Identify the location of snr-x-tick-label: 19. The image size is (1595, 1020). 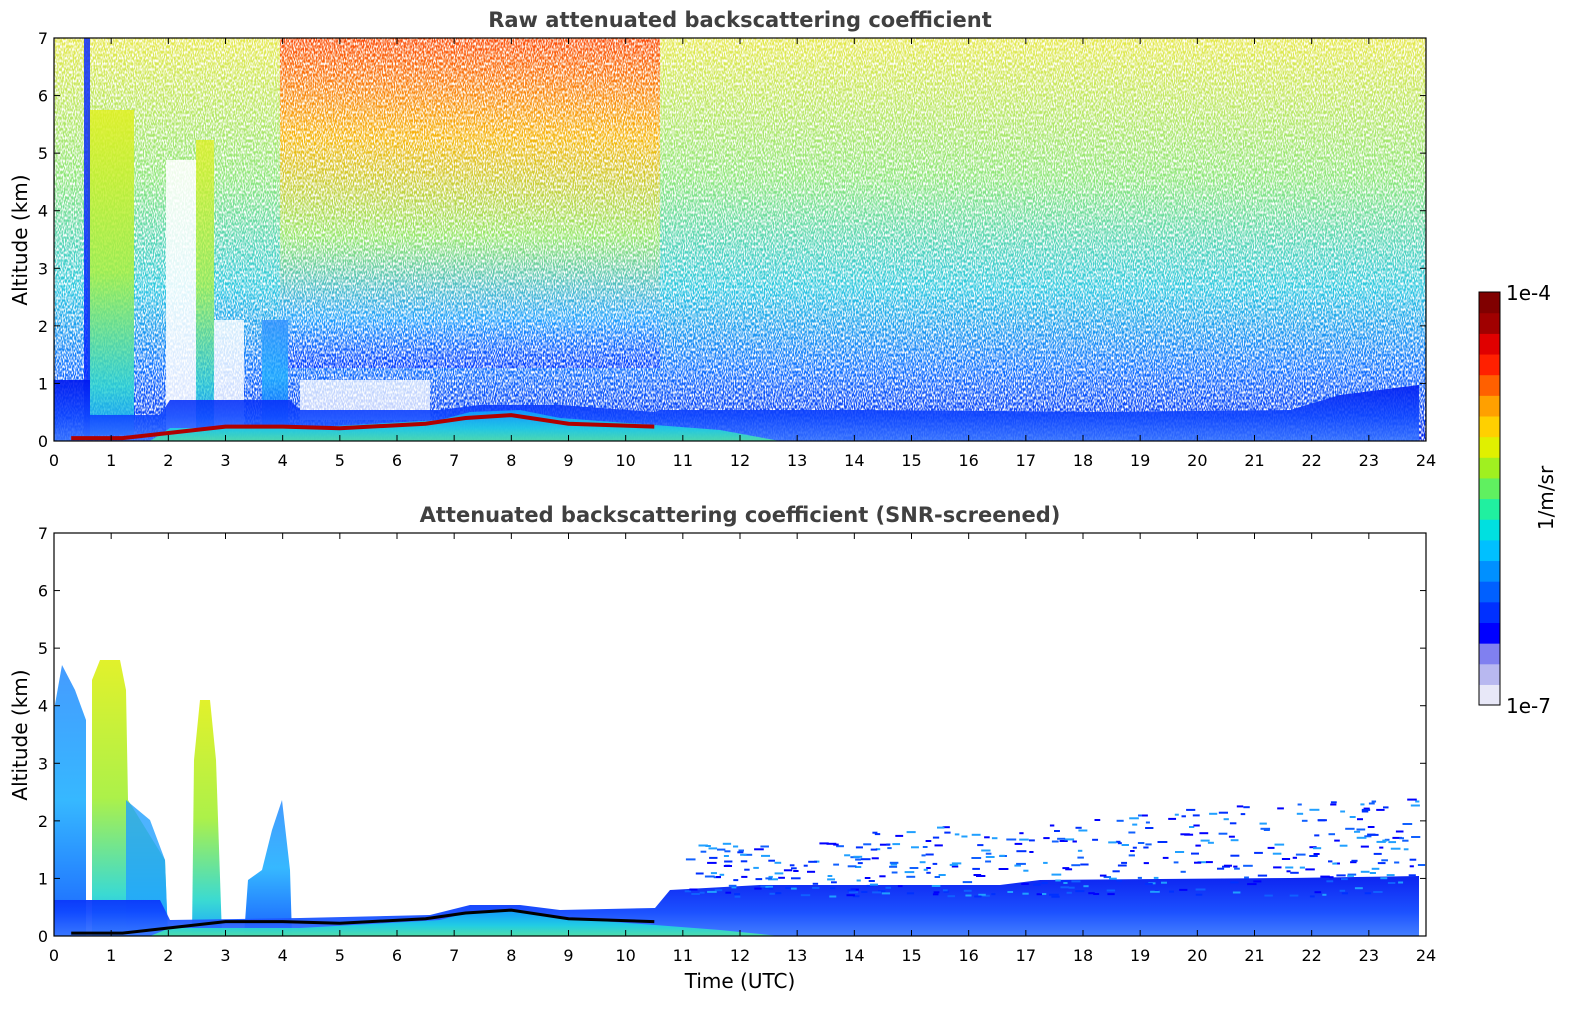
(1140, 955).